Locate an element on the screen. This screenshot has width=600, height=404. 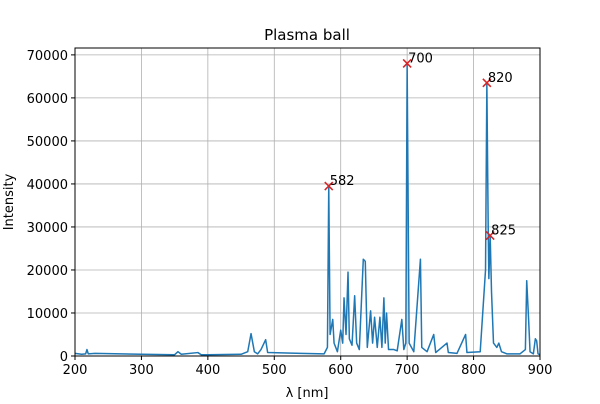
x-tick-label: 900 is located at coordinates (540, 370).